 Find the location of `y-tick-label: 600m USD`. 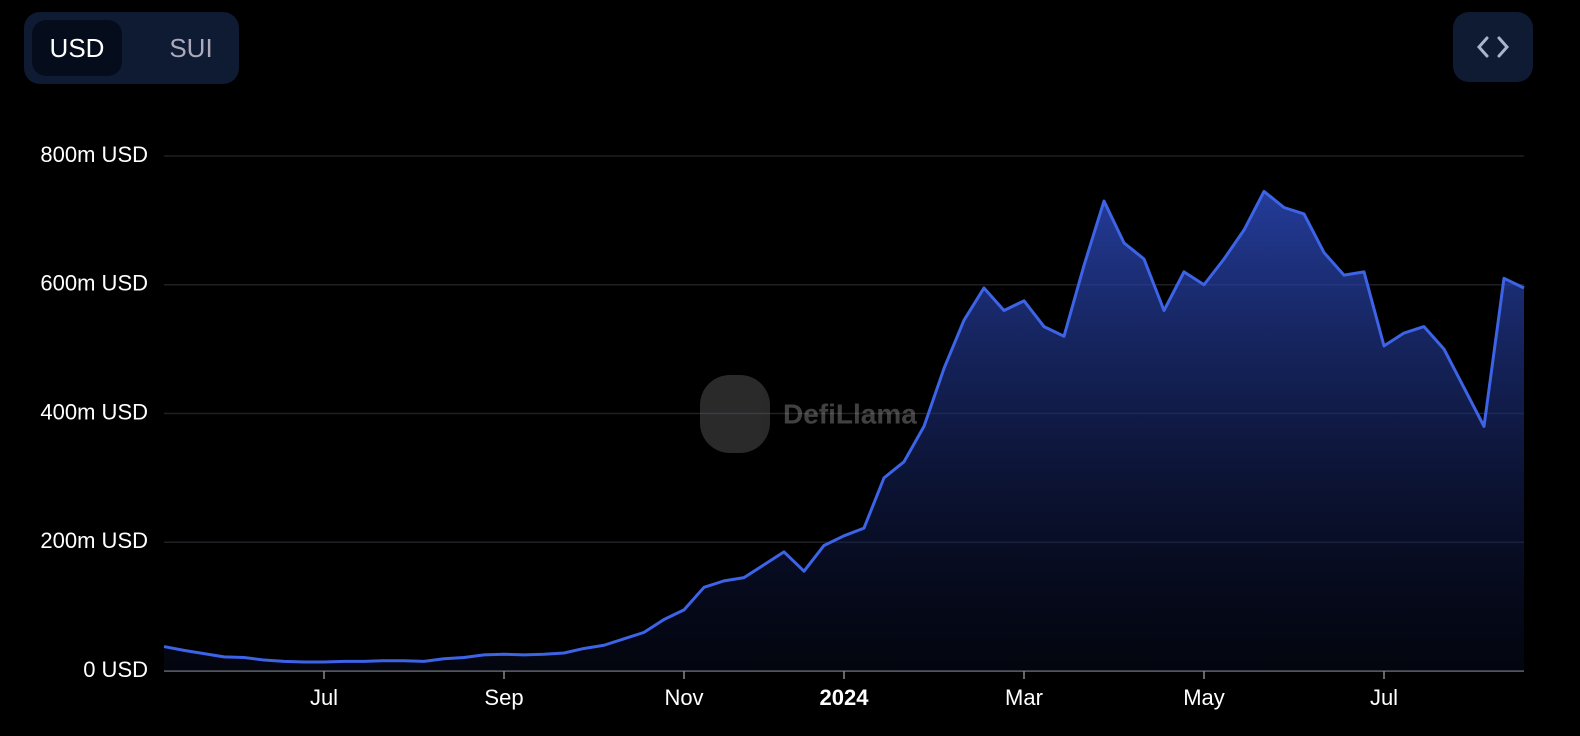

y-tick-label: 600m USD is located at coordinates (94, 283).